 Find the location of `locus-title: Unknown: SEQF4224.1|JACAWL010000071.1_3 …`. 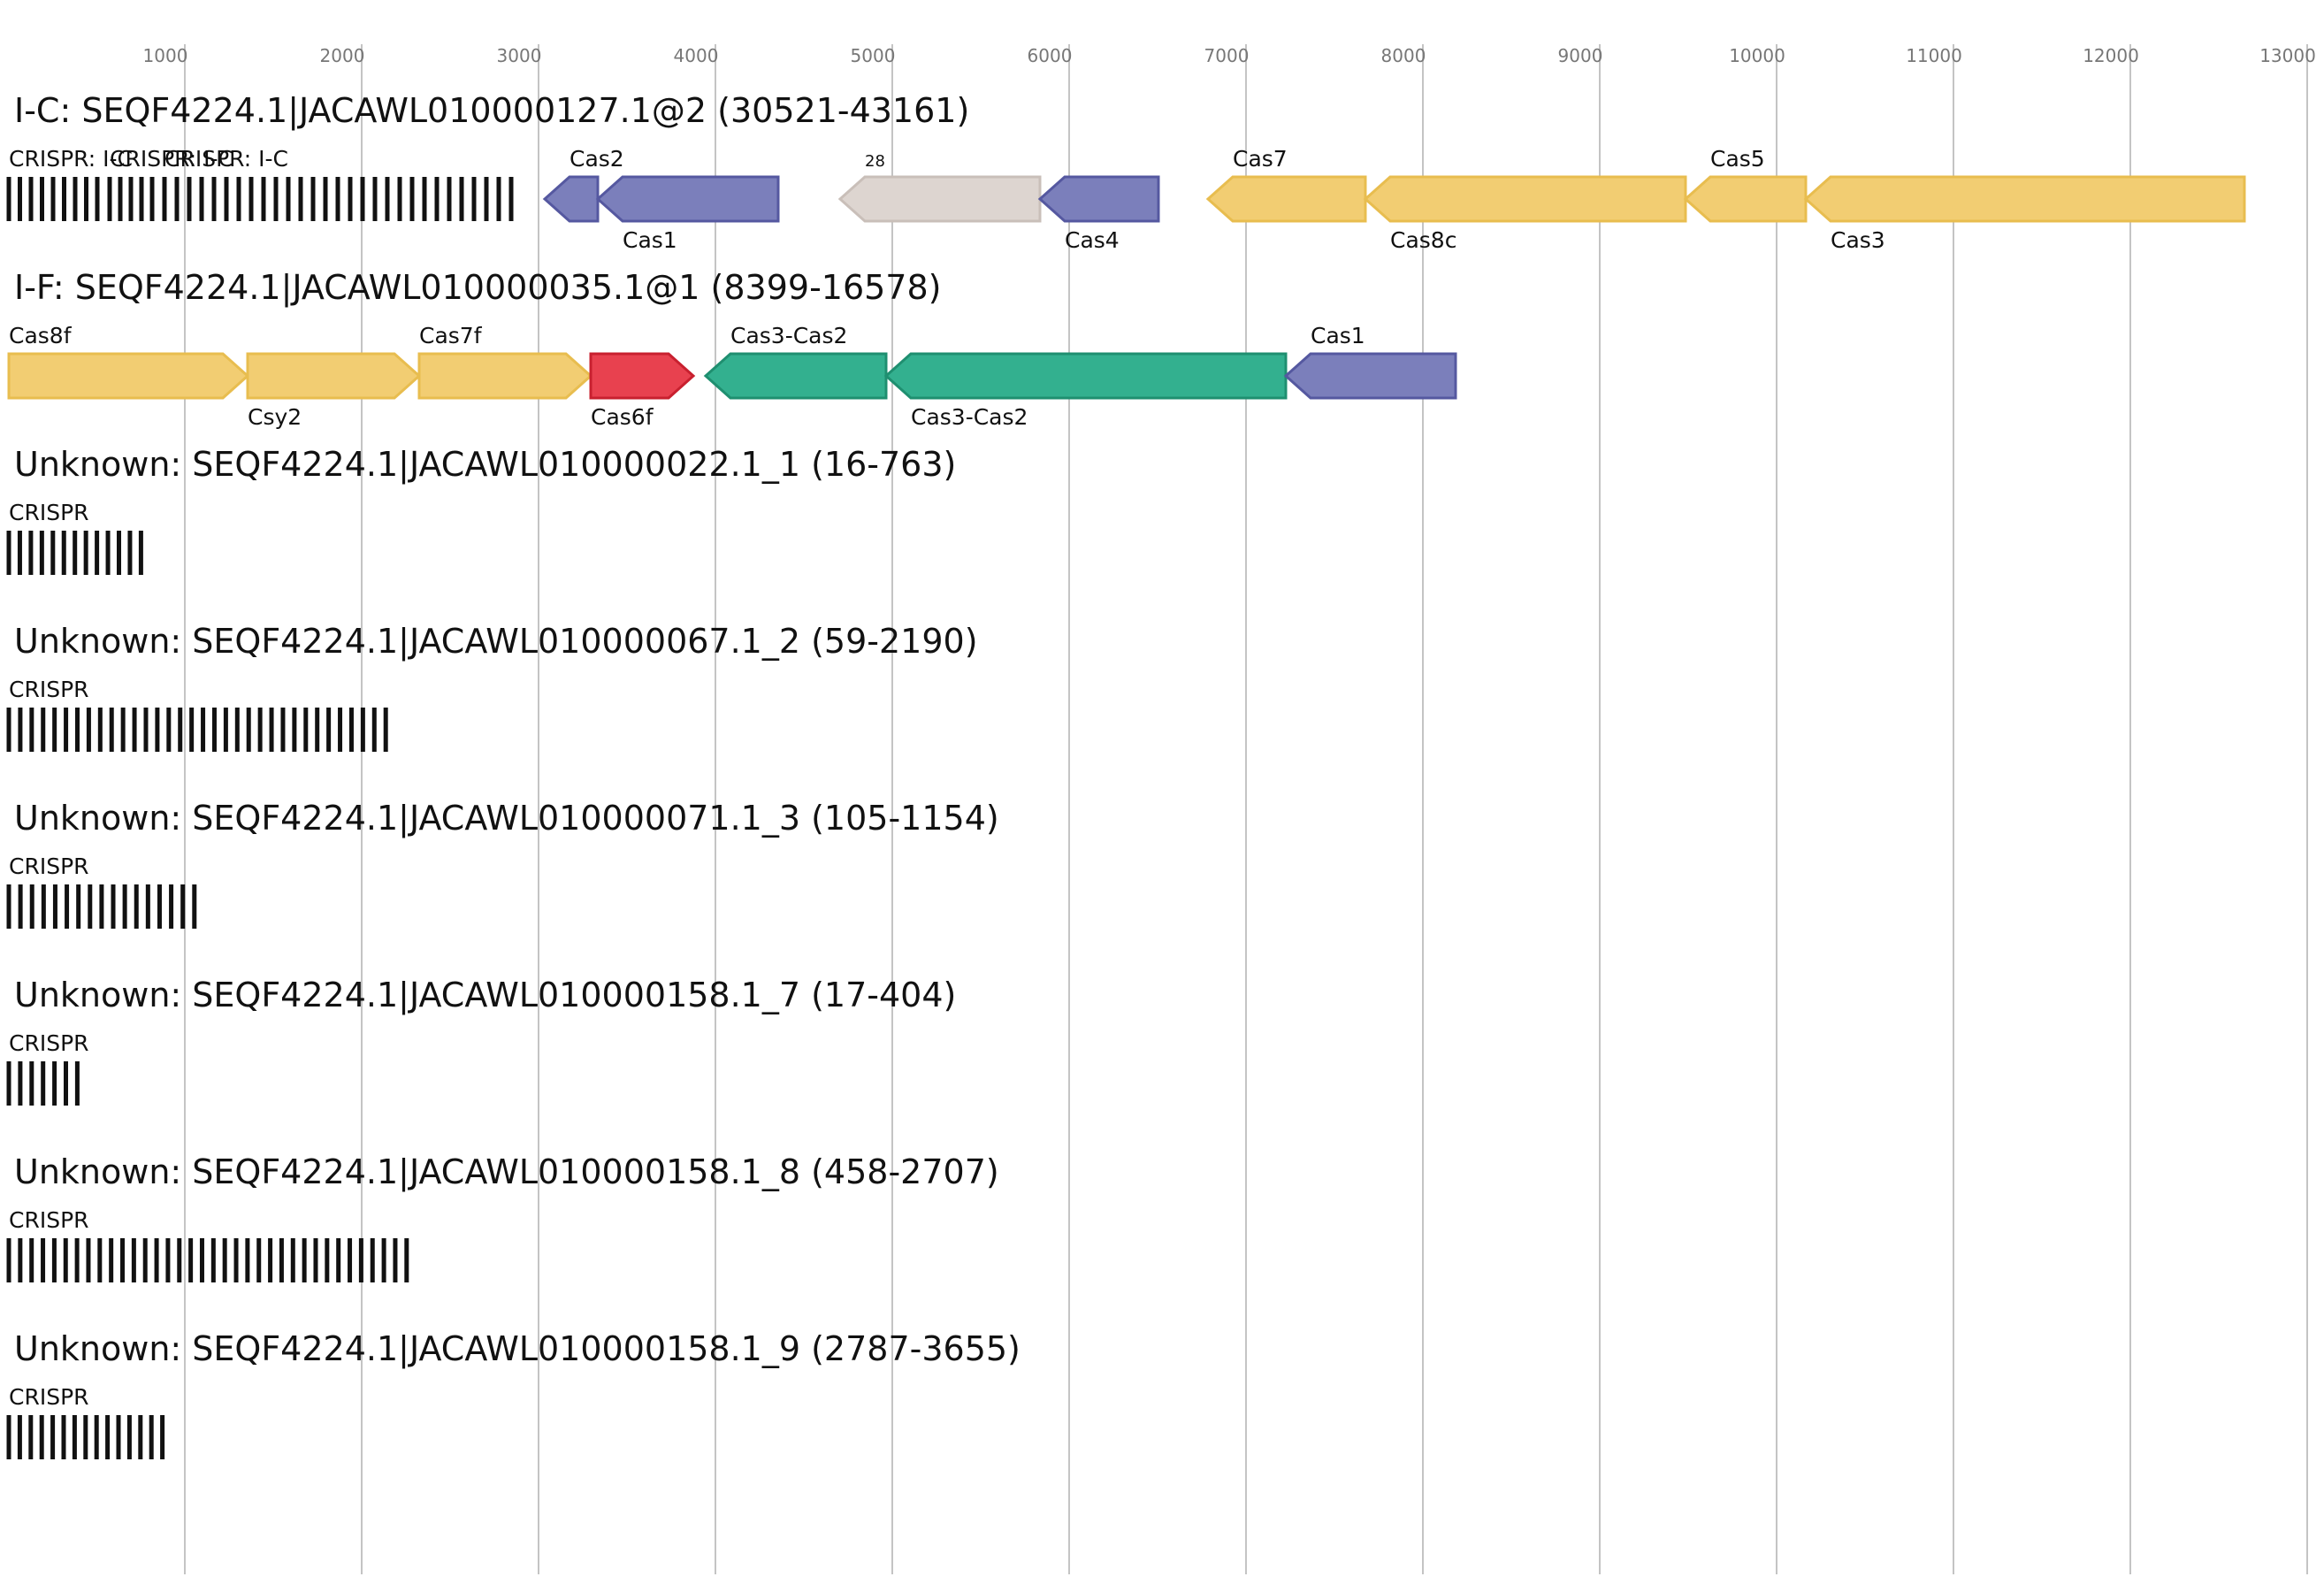

locus-title: Unknown: SEQF4224.1|JACAWL010000071.1_3 … is located at coordinates (506, 818).